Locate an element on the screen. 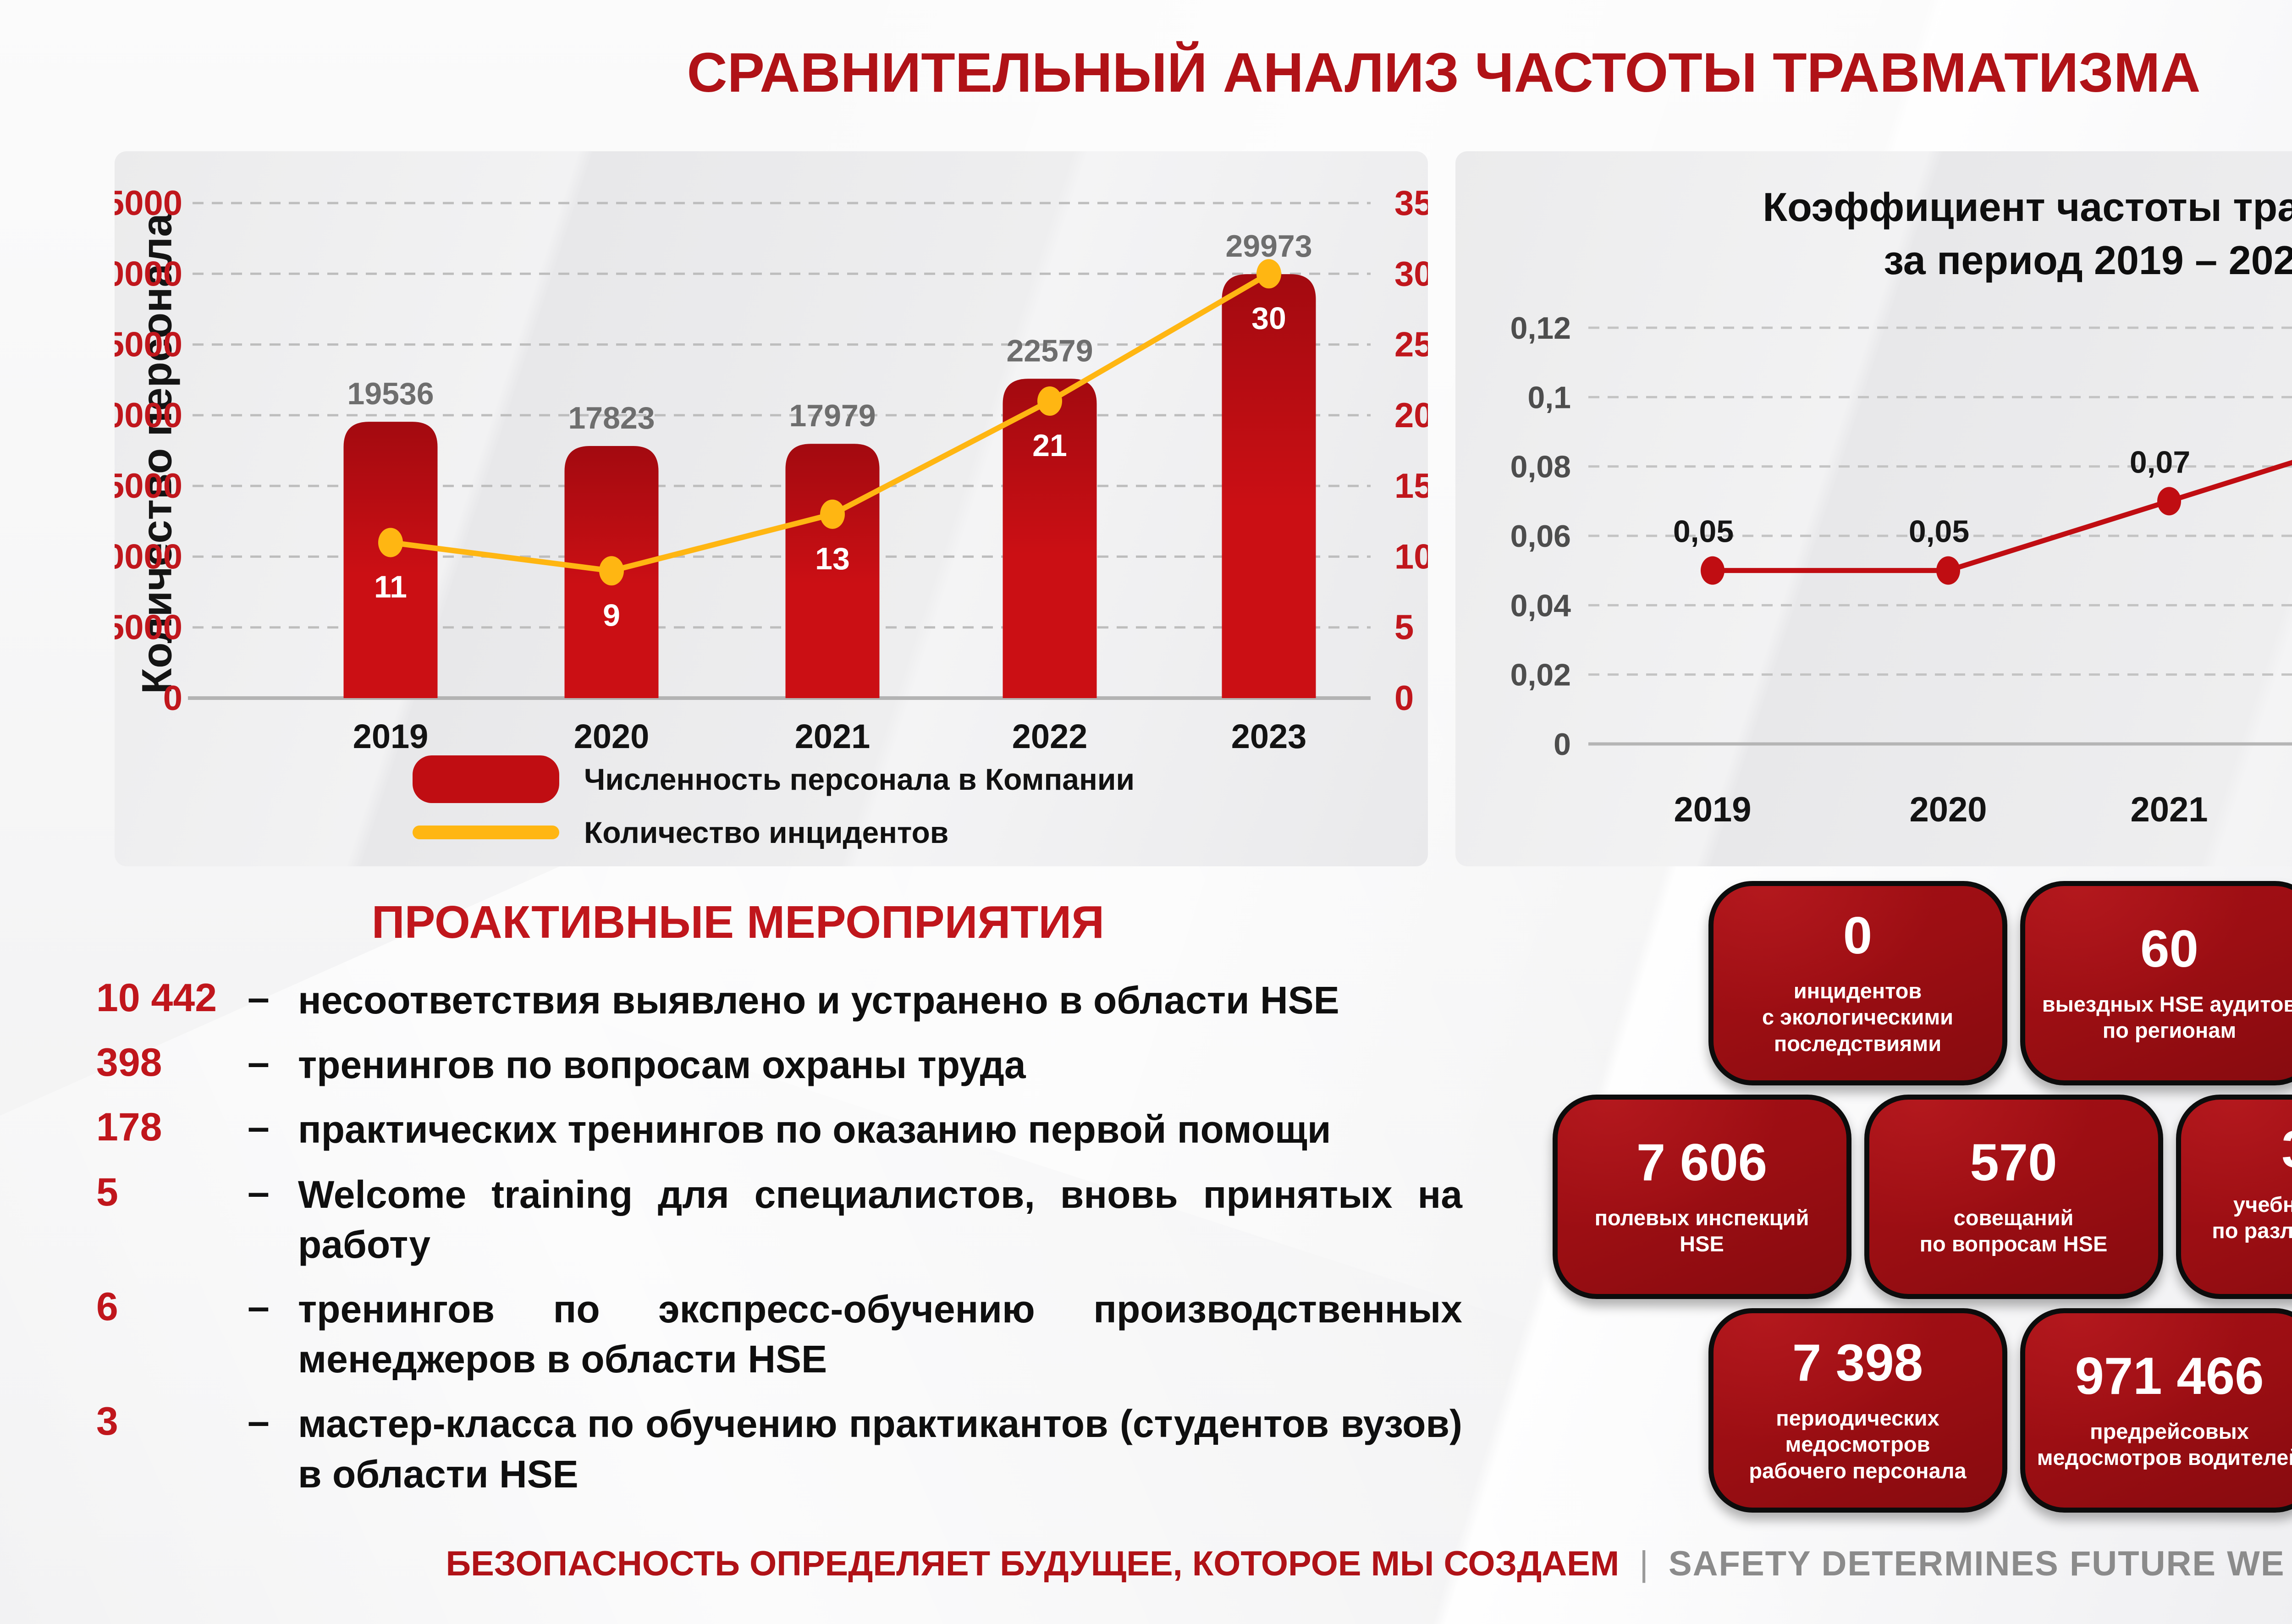 The height and width of the screenshot is (1624, 2292). svg-text: 5 is located at coordinates (1404, 627).